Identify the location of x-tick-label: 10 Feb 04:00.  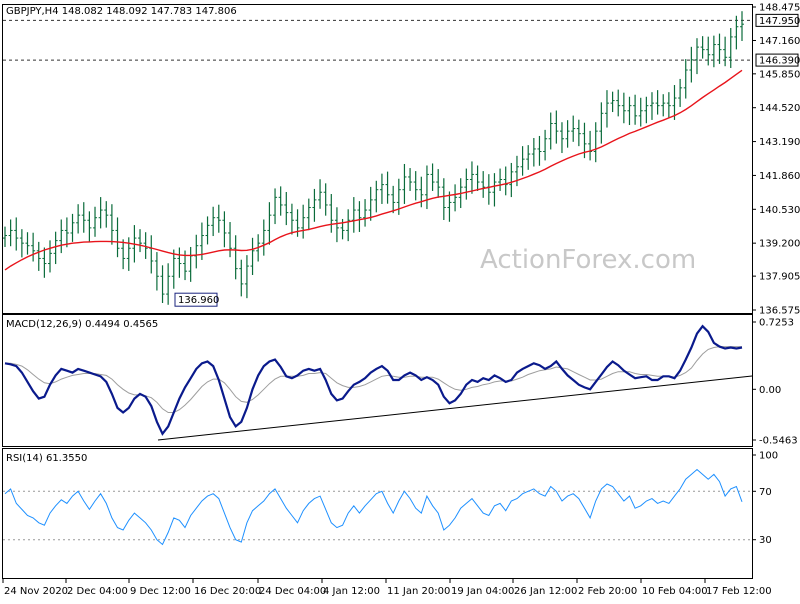
(675, 591).